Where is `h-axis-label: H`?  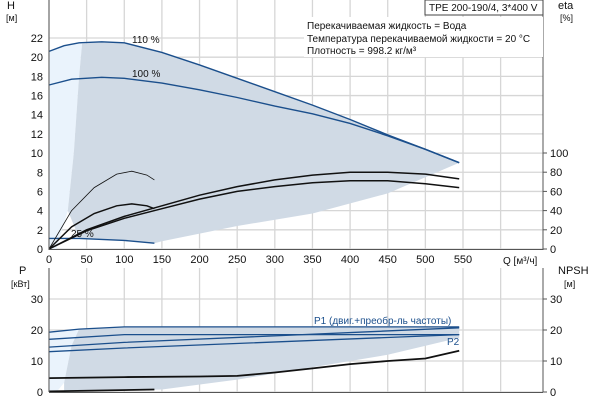
h-axis-label: H is located at coordinates (11, 6).